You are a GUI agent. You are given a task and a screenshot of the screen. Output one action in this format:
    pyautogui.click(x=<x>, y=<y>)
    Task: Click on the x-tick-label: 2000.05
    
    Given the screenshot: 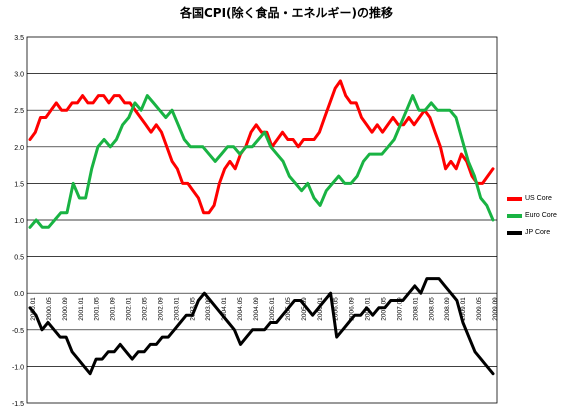 What is the action you would take?
    pyautogui.click(x=49, y=309)
    